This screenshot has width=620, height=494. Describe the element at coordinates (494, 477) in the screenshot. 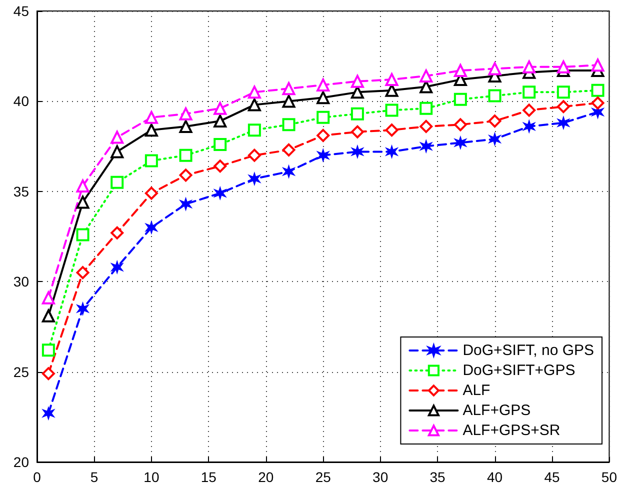

I see `x-tick-label: 40` at that location.